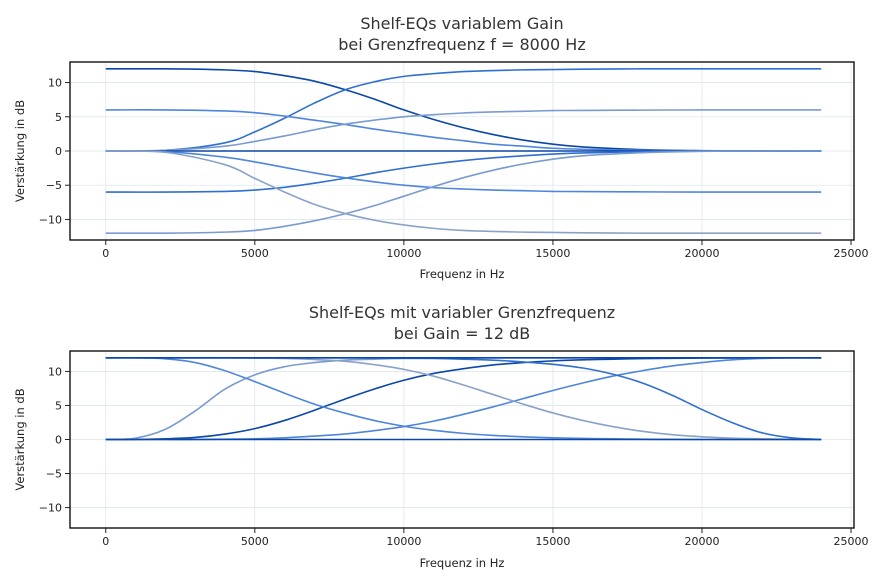  What do you see at coordinates (462, 312) in the screenshot?
I see `chart-title-line: Shelf-EQs mit variabler Grenzfrequenz` at bounding box center [462, 312].